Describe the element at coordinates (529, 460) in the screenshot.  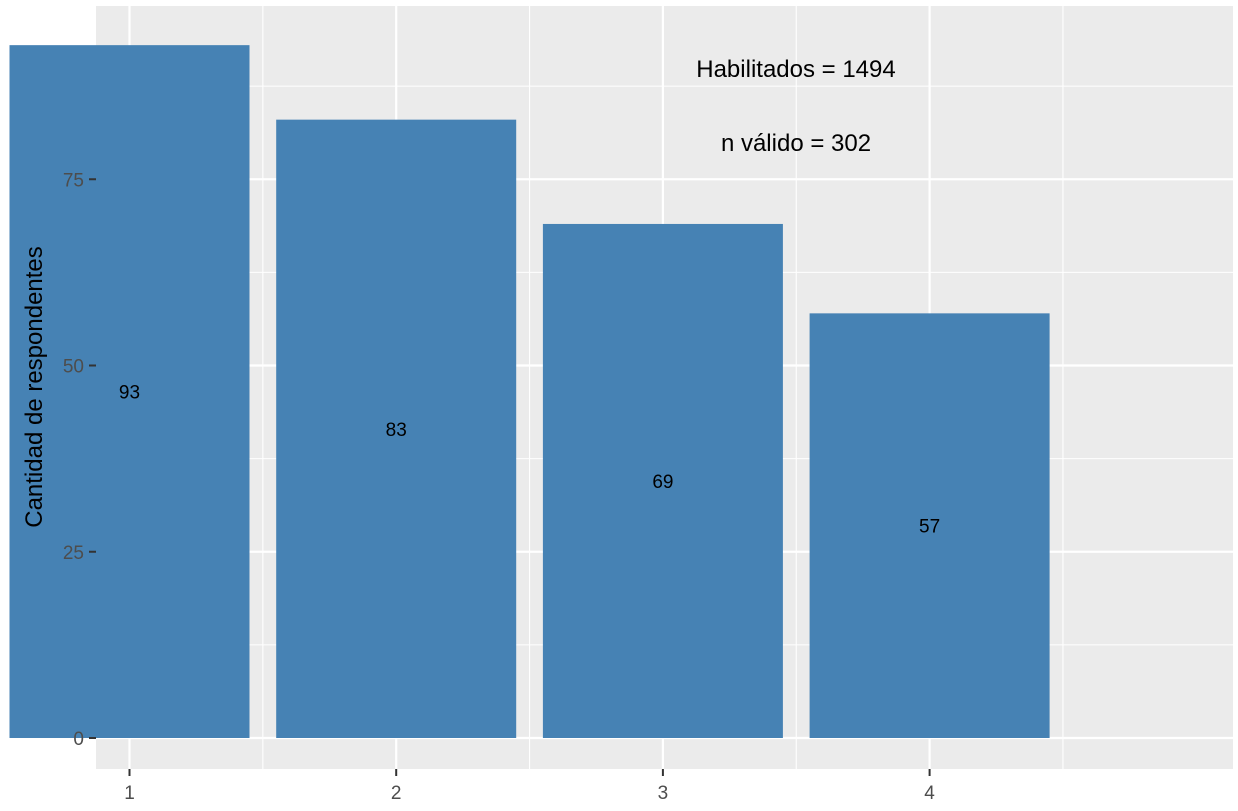
I see `bar-data-labels: 93 83 69 57` at that location.